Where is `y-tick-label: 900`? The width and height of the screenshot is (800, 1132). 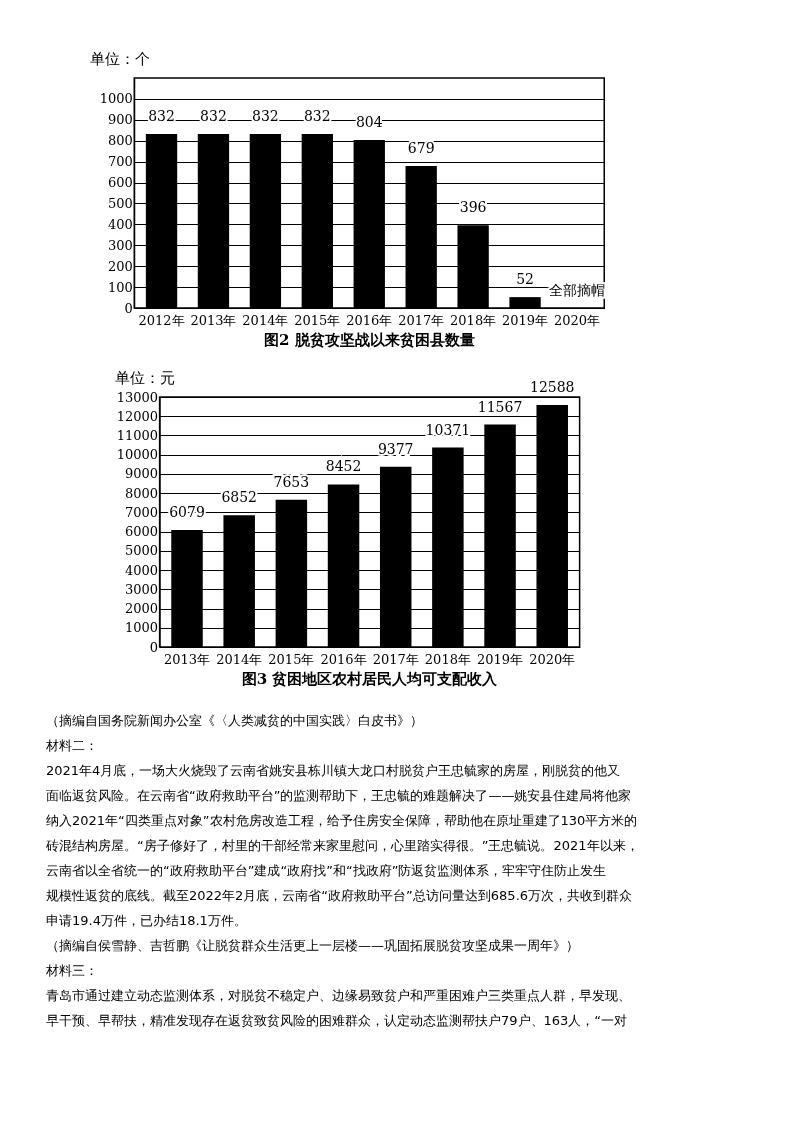
y-tick-label: 900 is located at coordinates (120, 120).